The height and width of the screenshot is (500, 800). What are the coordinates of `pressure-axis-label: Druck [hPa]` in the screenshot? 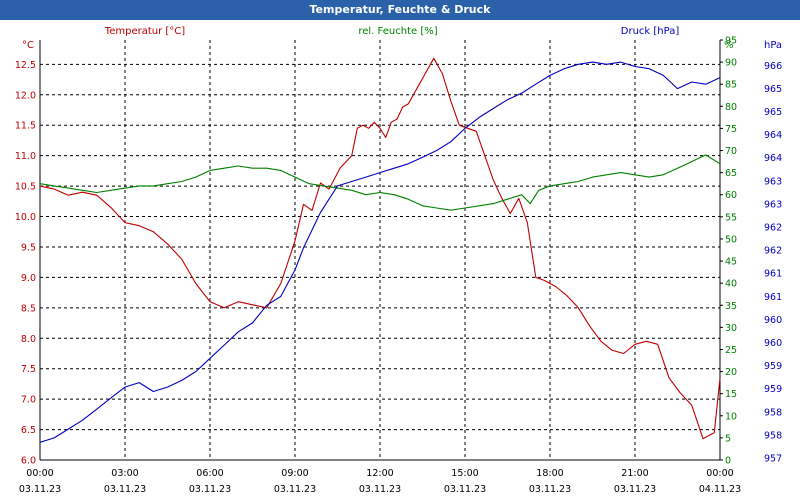 It's located at (650, 31).